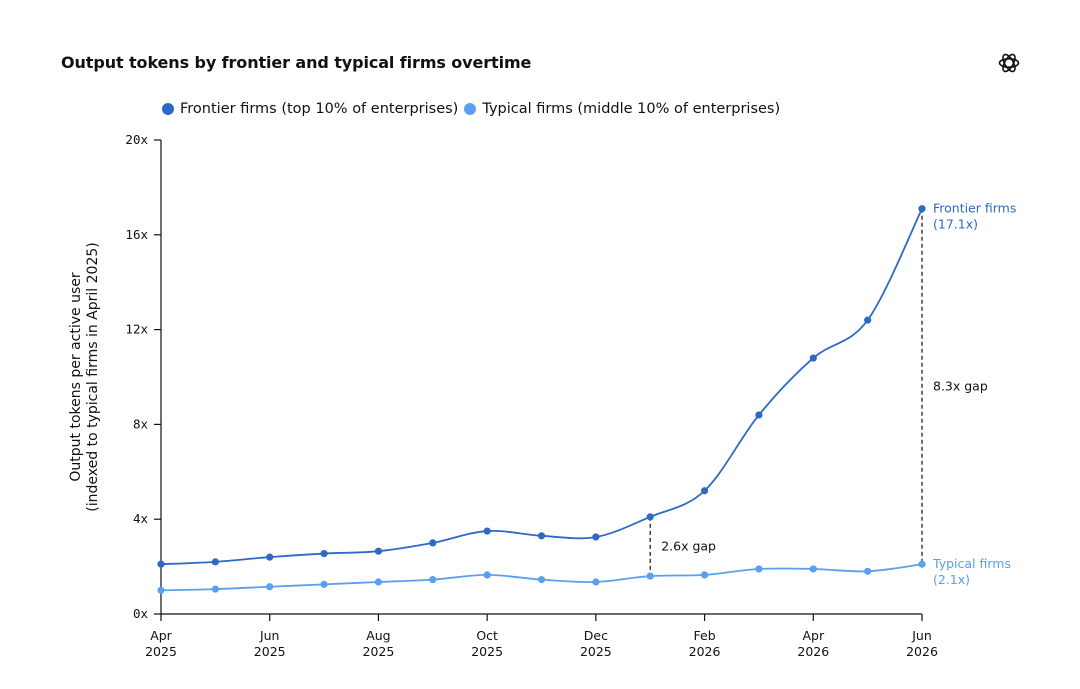 This screenshot has height=689, width=1080. Describe the element at coordinates (955, 224) in the screenshot. I see `end-value-label-frontier: (17.1x)` at that location.